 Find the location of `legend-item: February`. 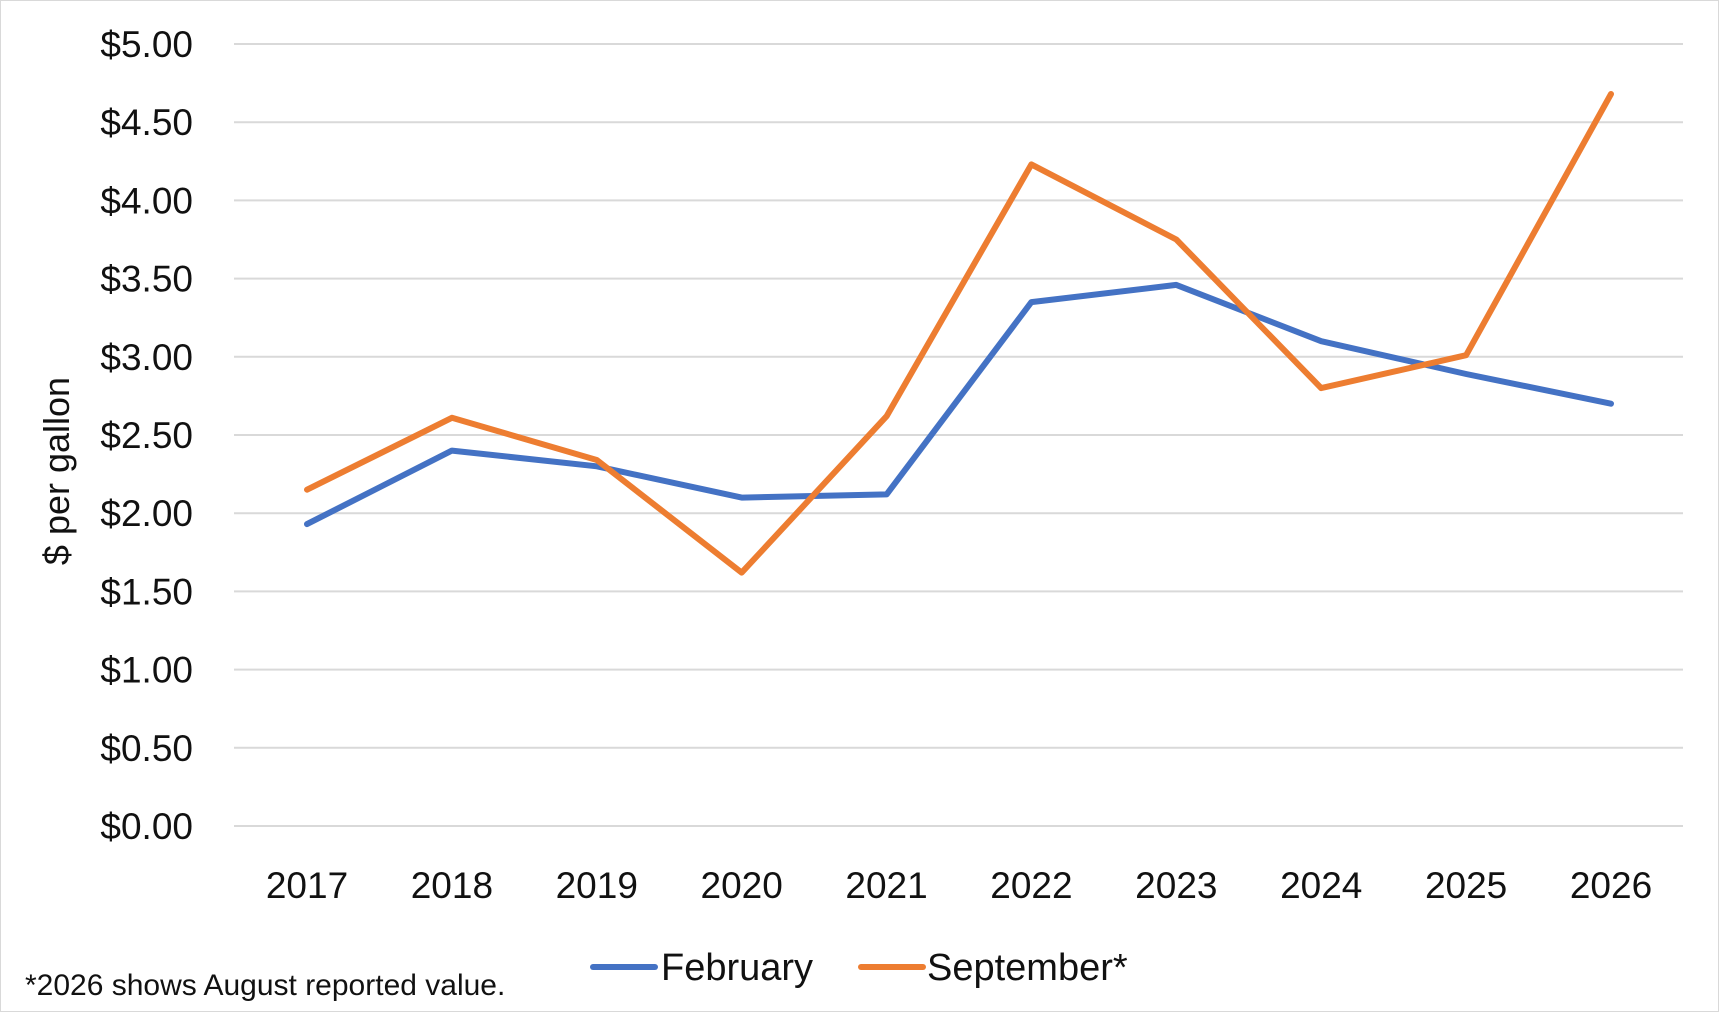

legend-item: February is located at coordinates (701, 968).